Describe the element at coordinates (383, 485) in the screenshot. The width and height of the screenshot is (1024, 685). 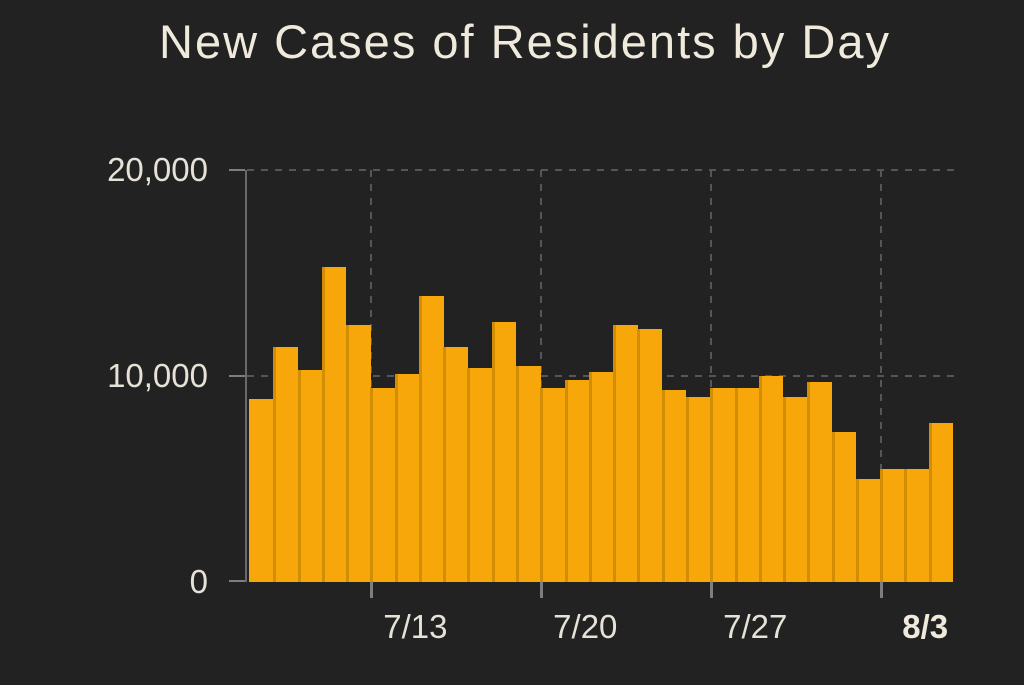
I see `bar-7/13` at that location.